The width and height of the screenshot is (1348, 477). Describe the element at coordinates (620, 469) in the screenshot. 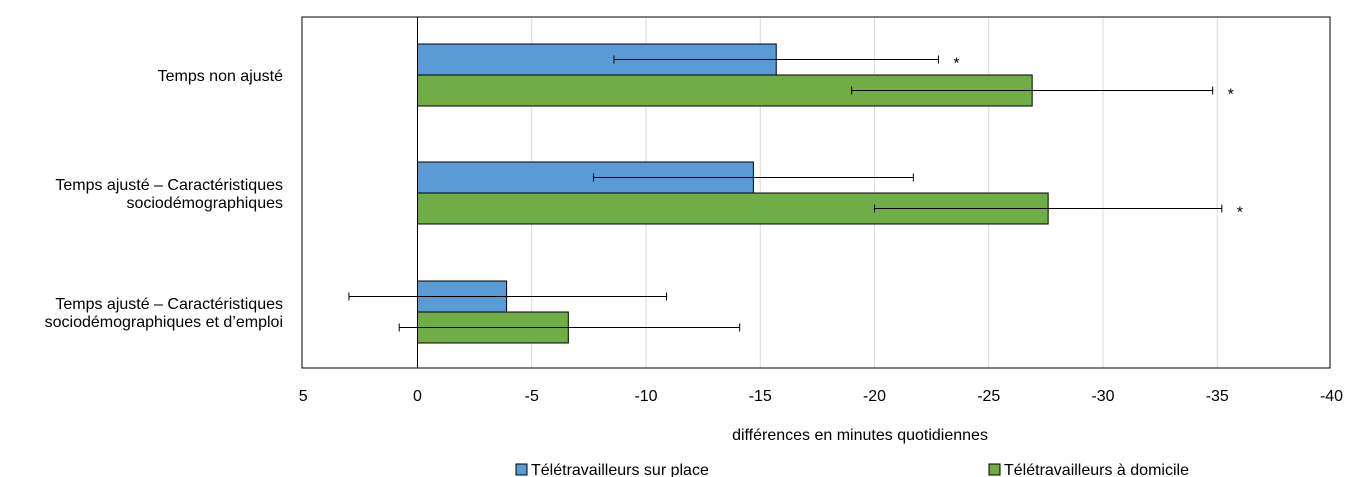

I see `legend-label: Télétravailleurs sur place` at that location.